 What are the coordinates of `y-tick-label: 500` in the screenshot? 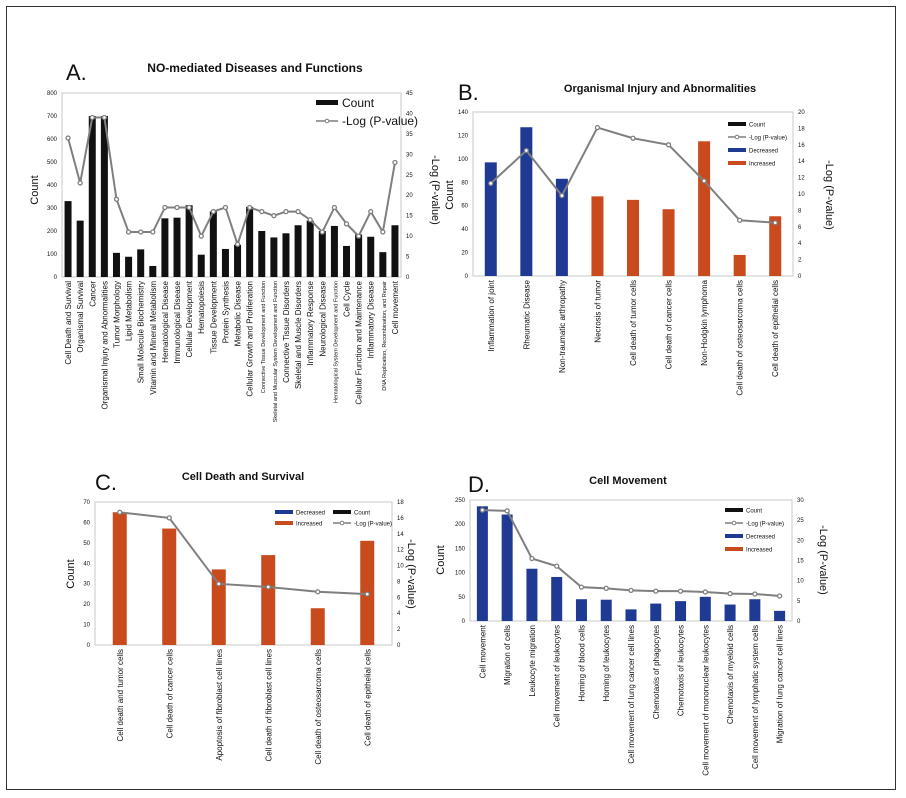 It's located at (52, 163).